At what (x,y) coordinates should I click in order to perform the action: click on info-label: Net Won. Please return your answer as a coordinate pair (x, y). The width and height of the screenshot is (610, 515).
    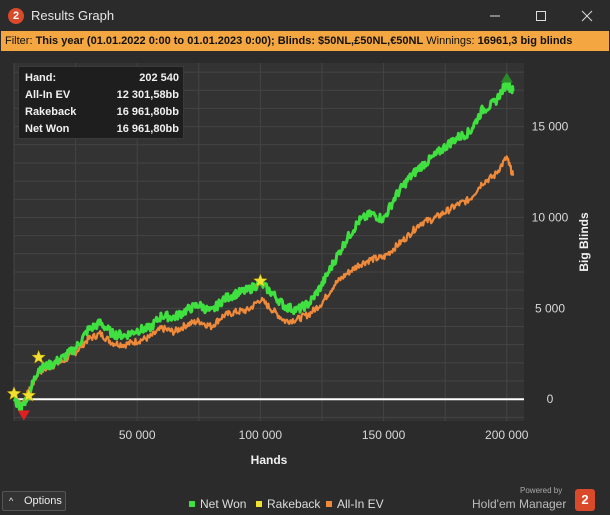
    Looking at the image, I should click on (47, 129).